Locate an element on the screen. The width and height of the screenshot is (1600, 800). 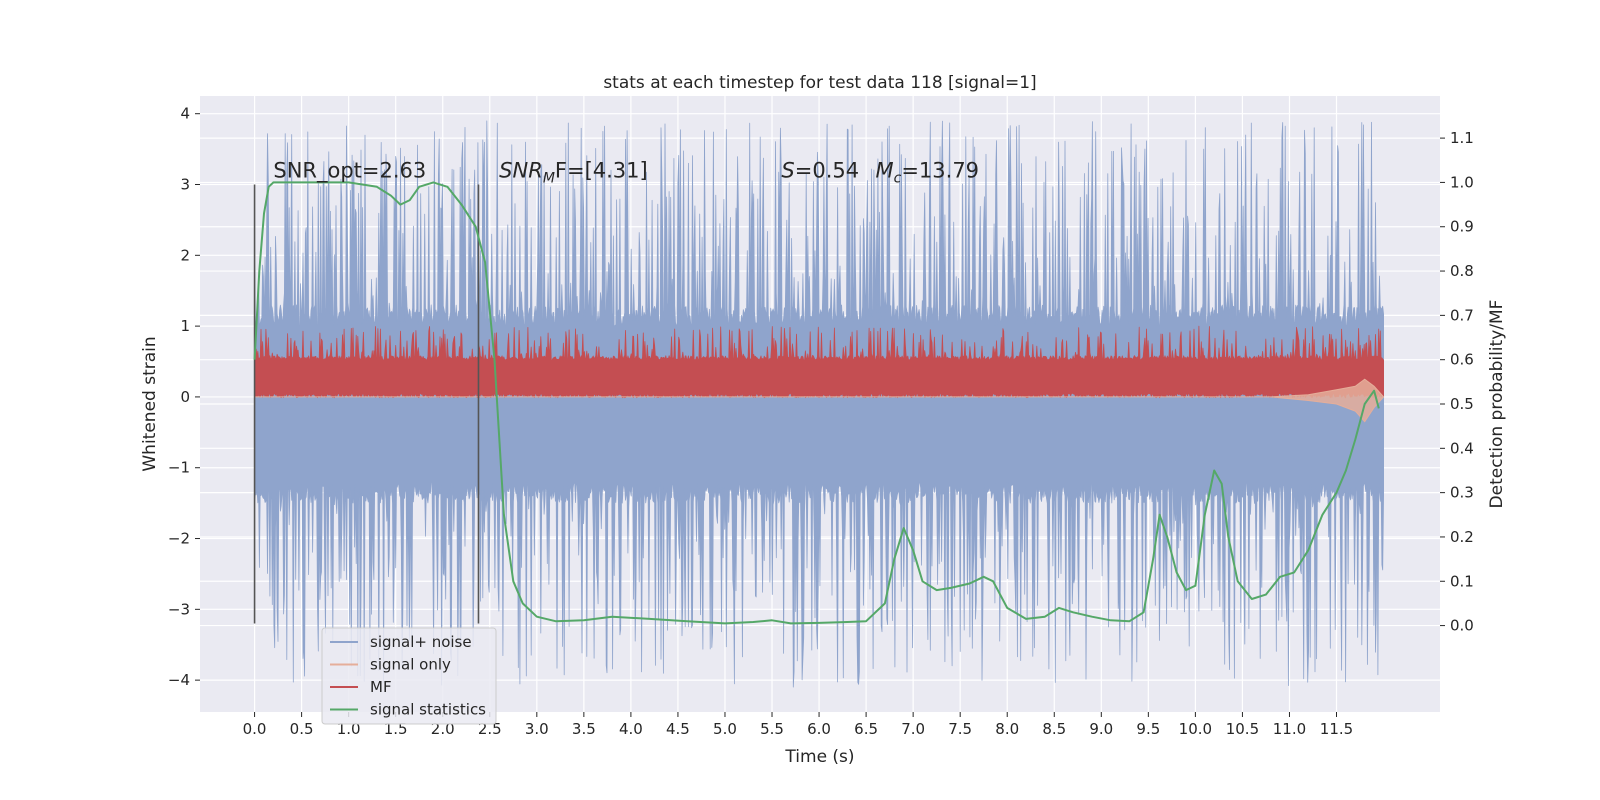
legend-box is located at coordinates (409, 676).